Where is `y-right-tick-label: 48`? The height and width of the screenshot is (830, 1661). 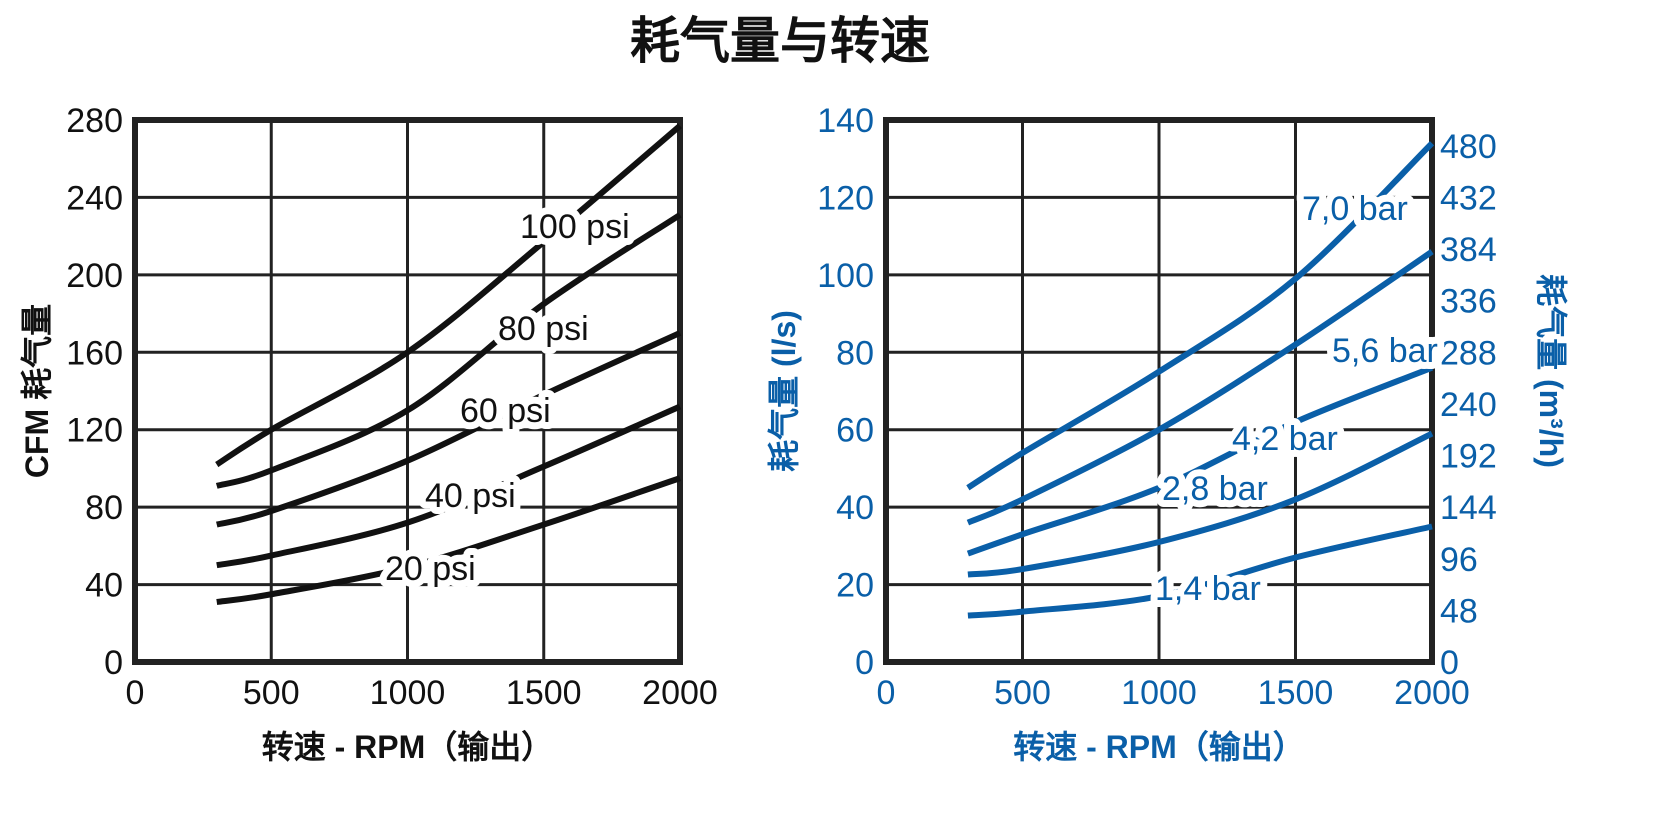 y-right-tick-label: 48 is located at coordinates (1459, 611).